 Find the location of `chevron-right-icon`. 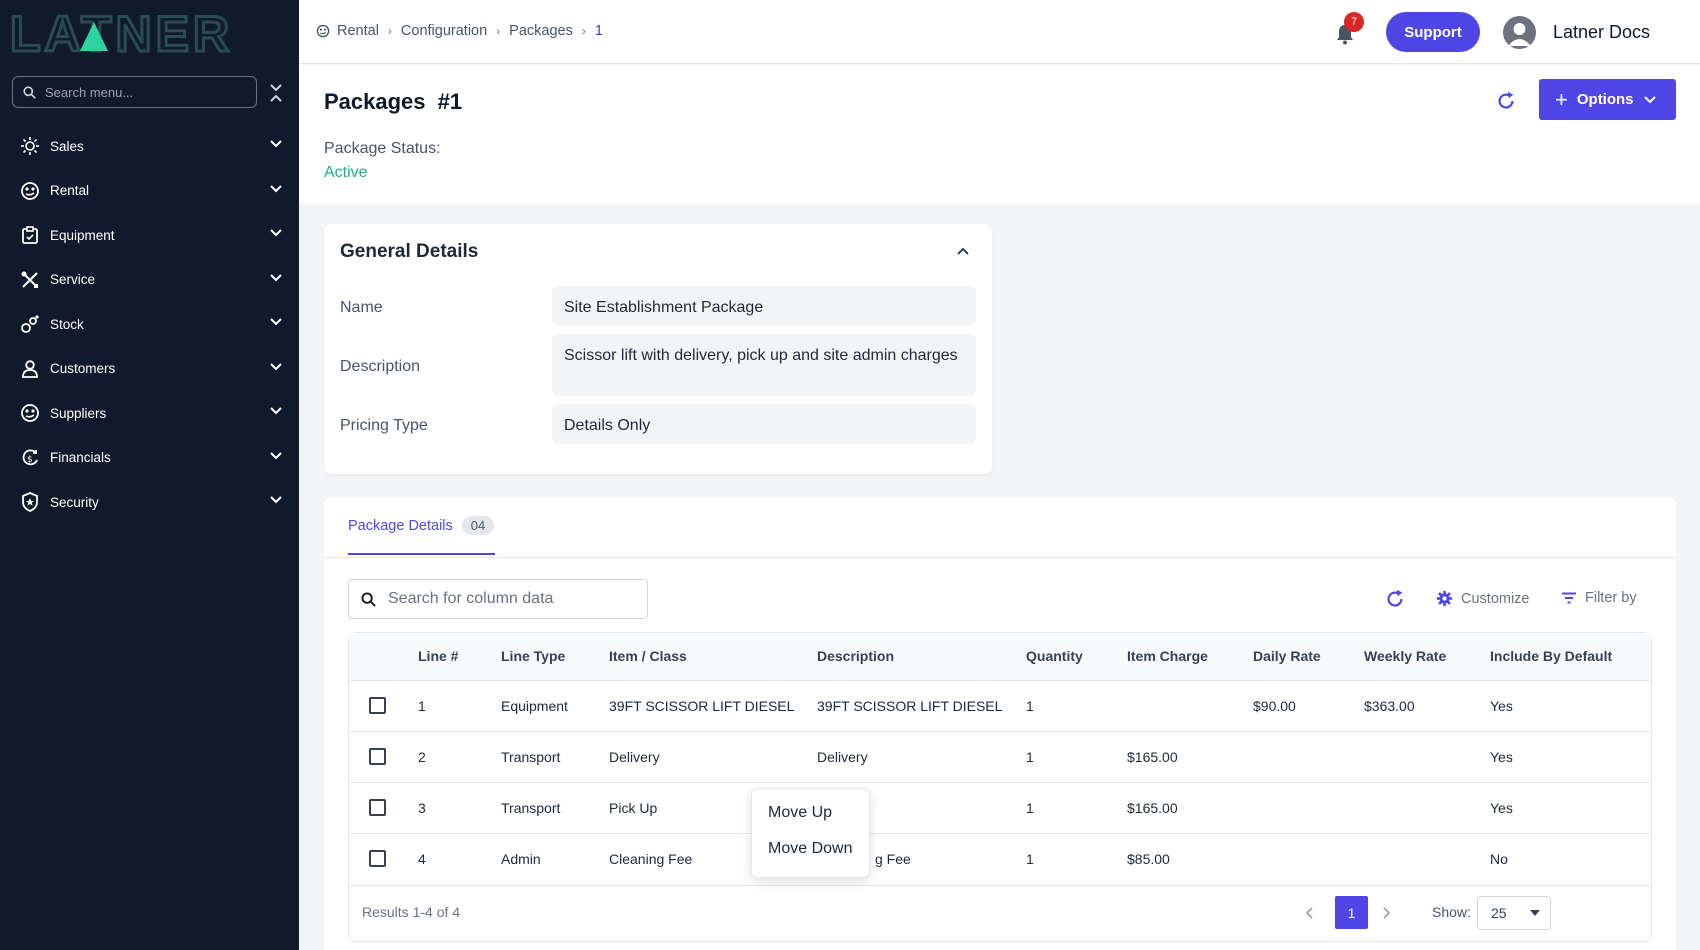

chevron-right-icon is located at coordinates (1386, 913).